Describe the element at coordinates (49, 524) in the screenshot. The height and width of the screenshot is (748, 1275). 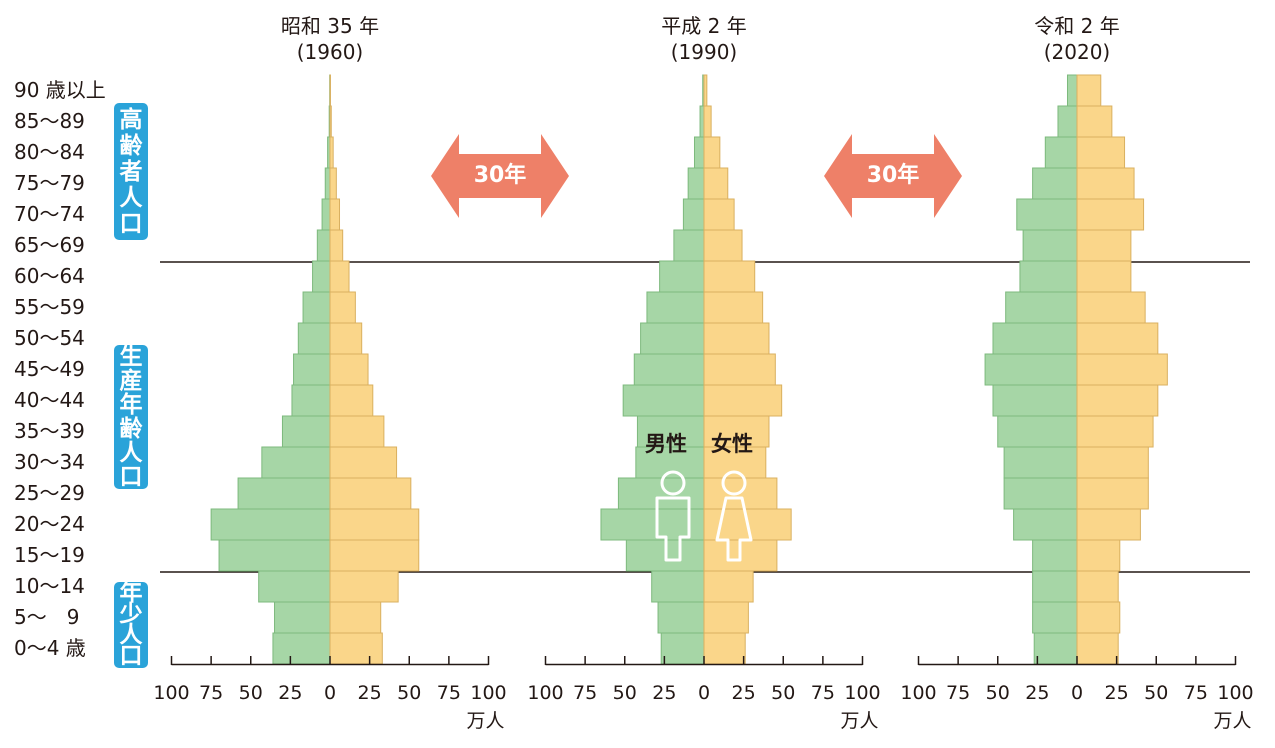
I see `age-label: 20〜24` at that location.